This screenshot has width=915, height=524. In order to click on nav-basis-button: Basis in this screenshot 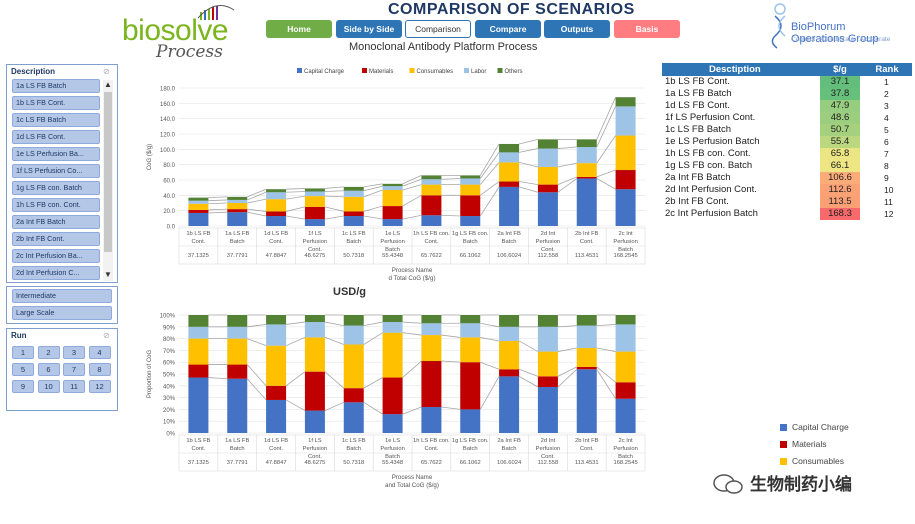, I will do `click(647, 29)`.